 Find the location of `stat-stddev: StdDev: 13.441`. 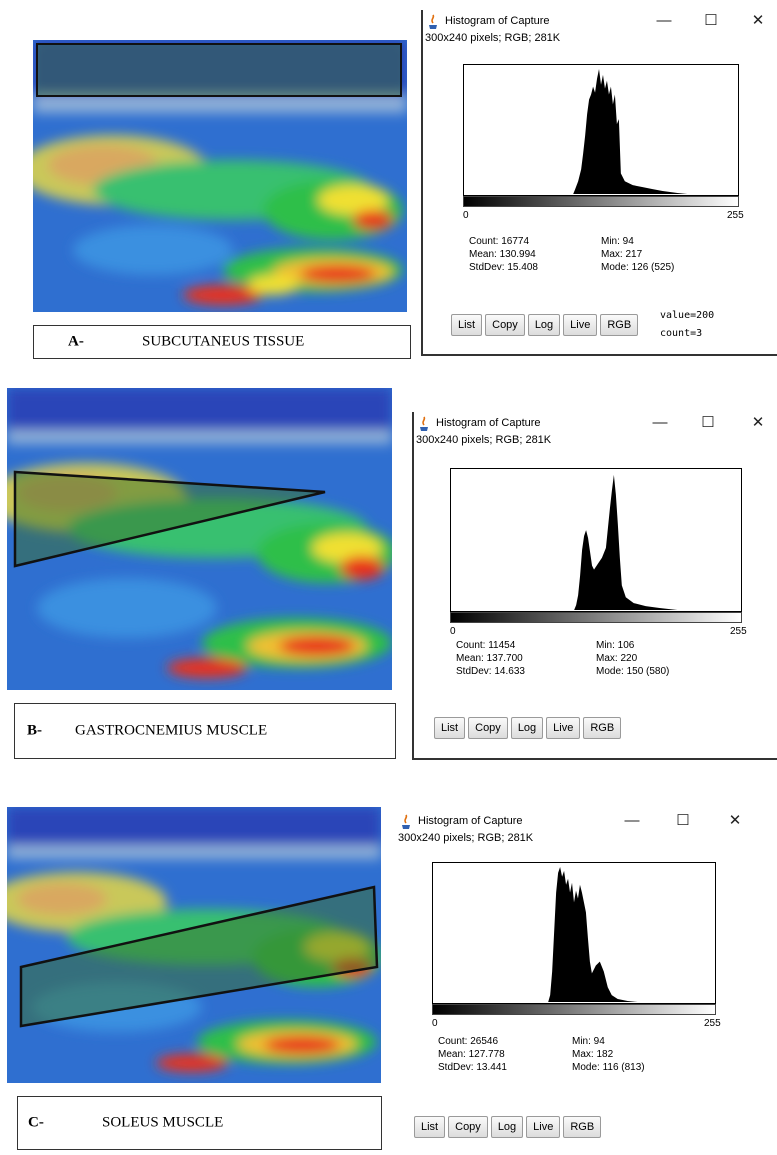

stat-stddev: StdDev: 13.441 is located at coordinates (472, 1067).